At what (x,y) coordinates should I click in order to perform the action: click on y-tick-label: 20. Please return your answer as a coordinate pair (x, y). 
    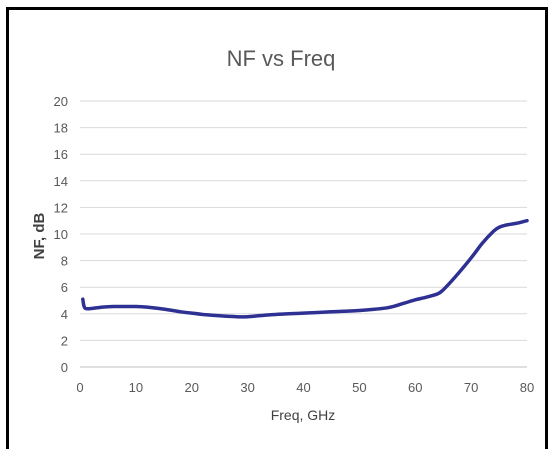
    Looking at the image, I should click on (61, 101).